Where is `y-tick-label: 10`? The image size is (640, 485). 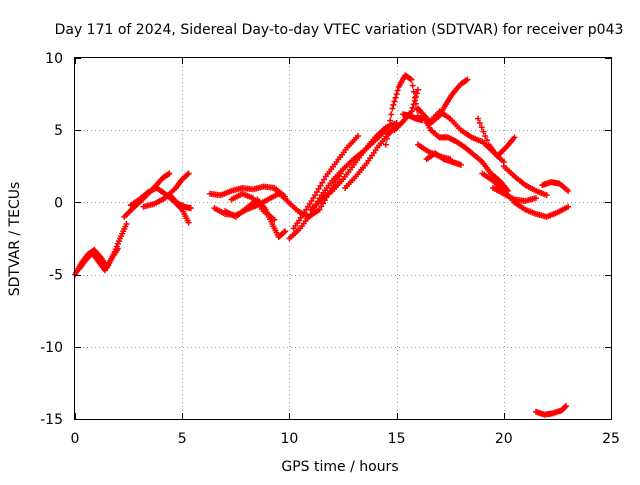 y-tick-label: 10 is located at coordinates (54, 59).